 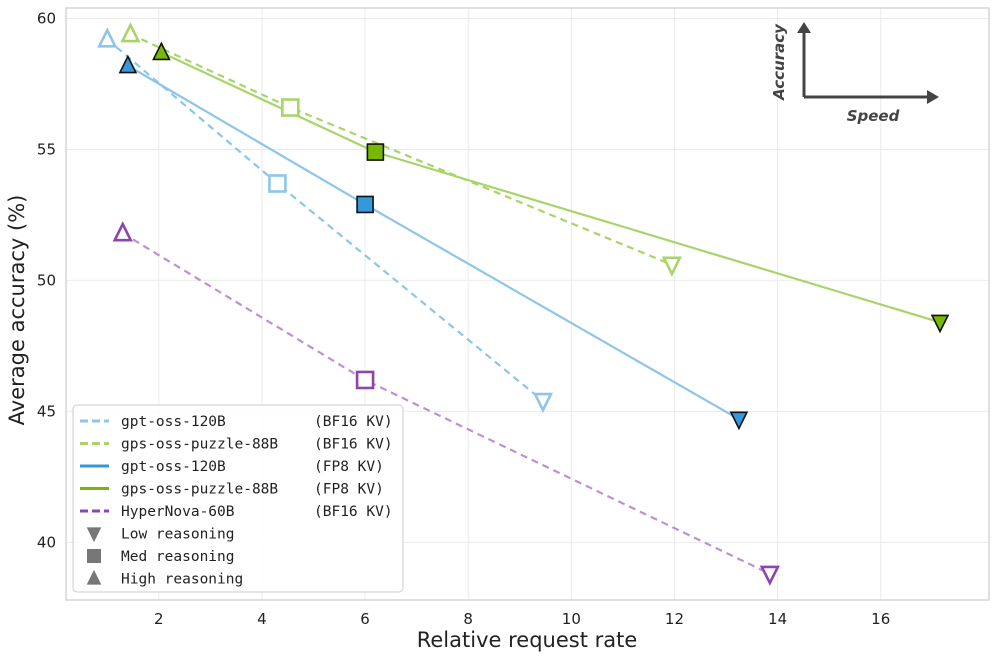 I want to click on data-point-3-high, so click(x=161, y=51).